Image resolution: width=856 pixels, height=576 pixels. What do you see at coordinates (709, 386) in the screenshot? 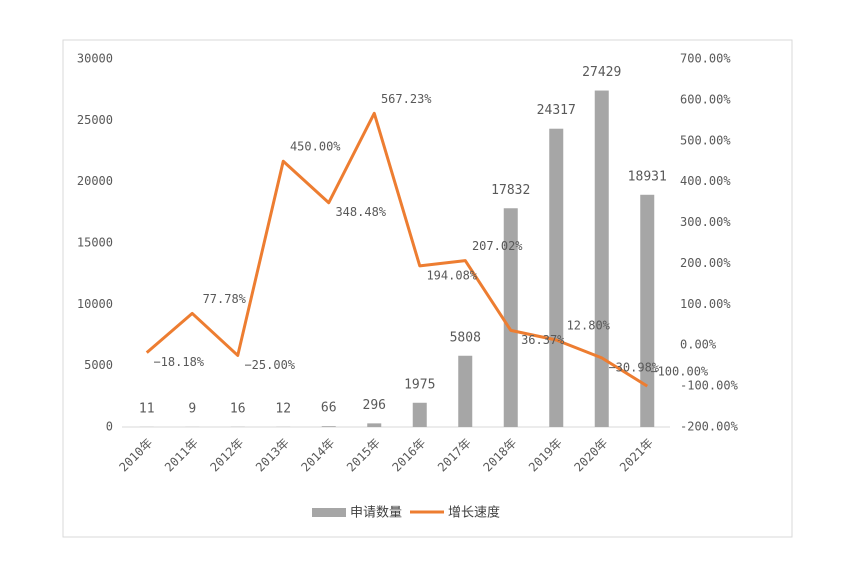
I see `y2-tick-label: -100.00%` at bounding box center [709, 386].